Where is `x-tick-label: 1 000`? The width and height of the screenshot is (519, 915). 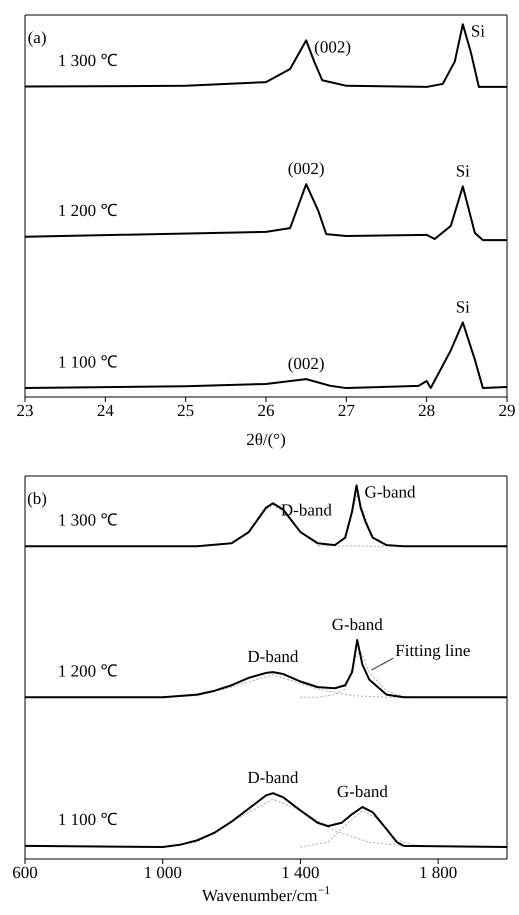 x-tick-label: 1 000 is located at coordinates (163, 872).